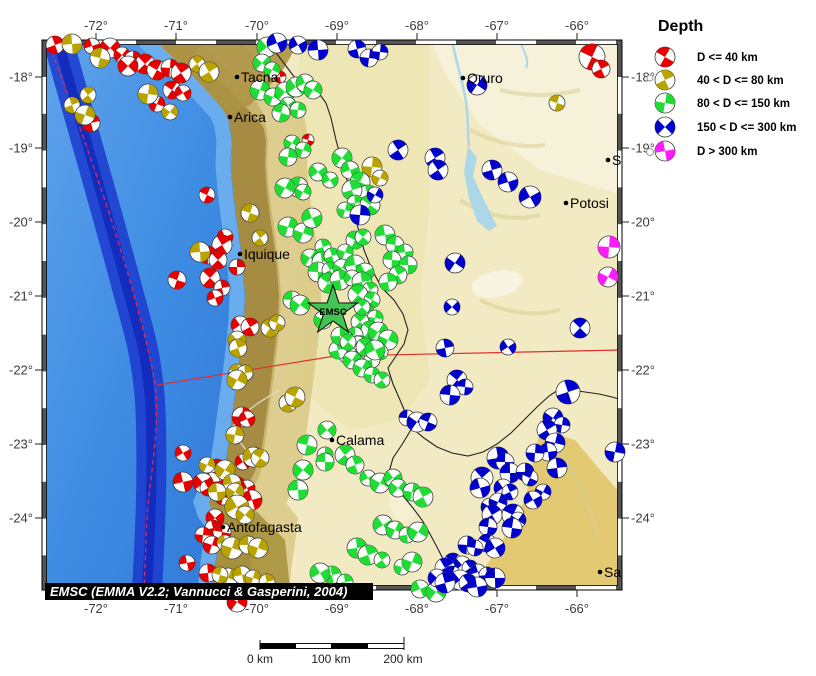 This screenshot has height=676, width=816. I want to click on city-label: Tacna, so click(260, 77).